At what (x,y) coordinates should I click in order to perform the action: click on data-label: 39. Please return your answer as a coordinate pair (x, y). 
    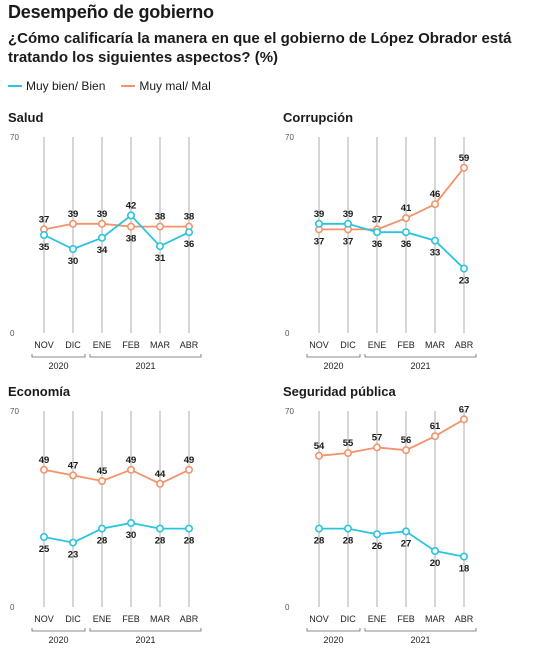
    Looking at the image, I should click on (319, 214).